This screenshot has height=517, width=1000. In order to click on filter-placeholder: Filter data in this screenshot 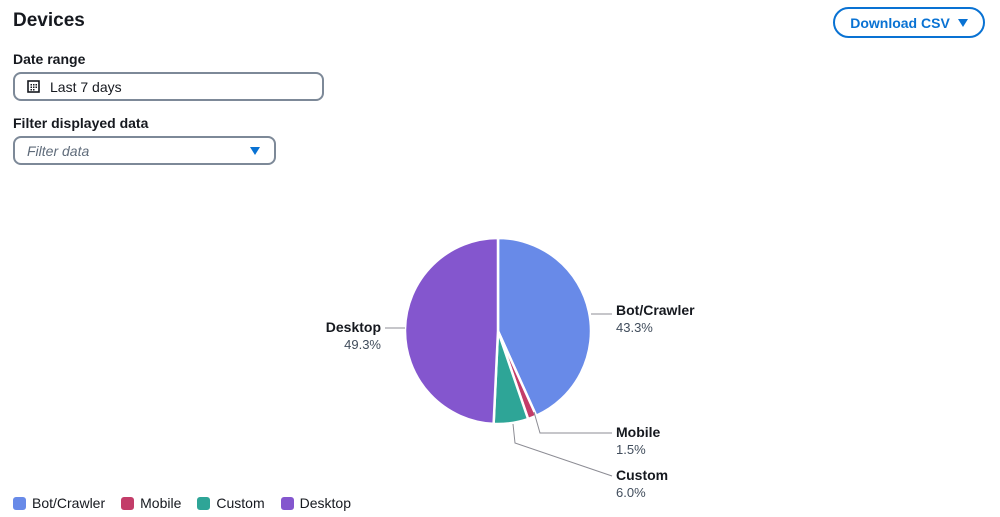, I will do `click(58, 150)`.